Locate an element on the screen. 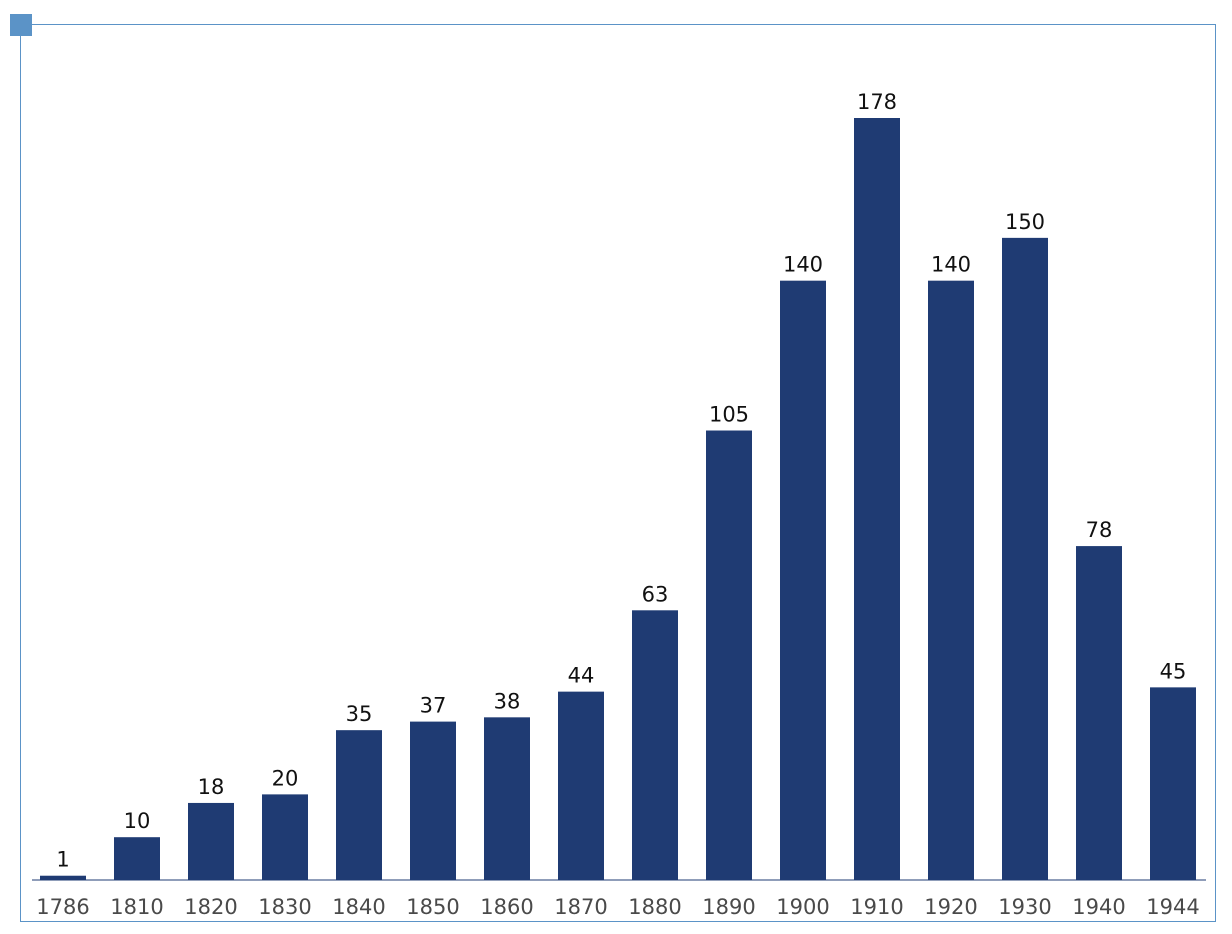  x-tick-label-1870: 1870 is located at coordinates (580, 907).